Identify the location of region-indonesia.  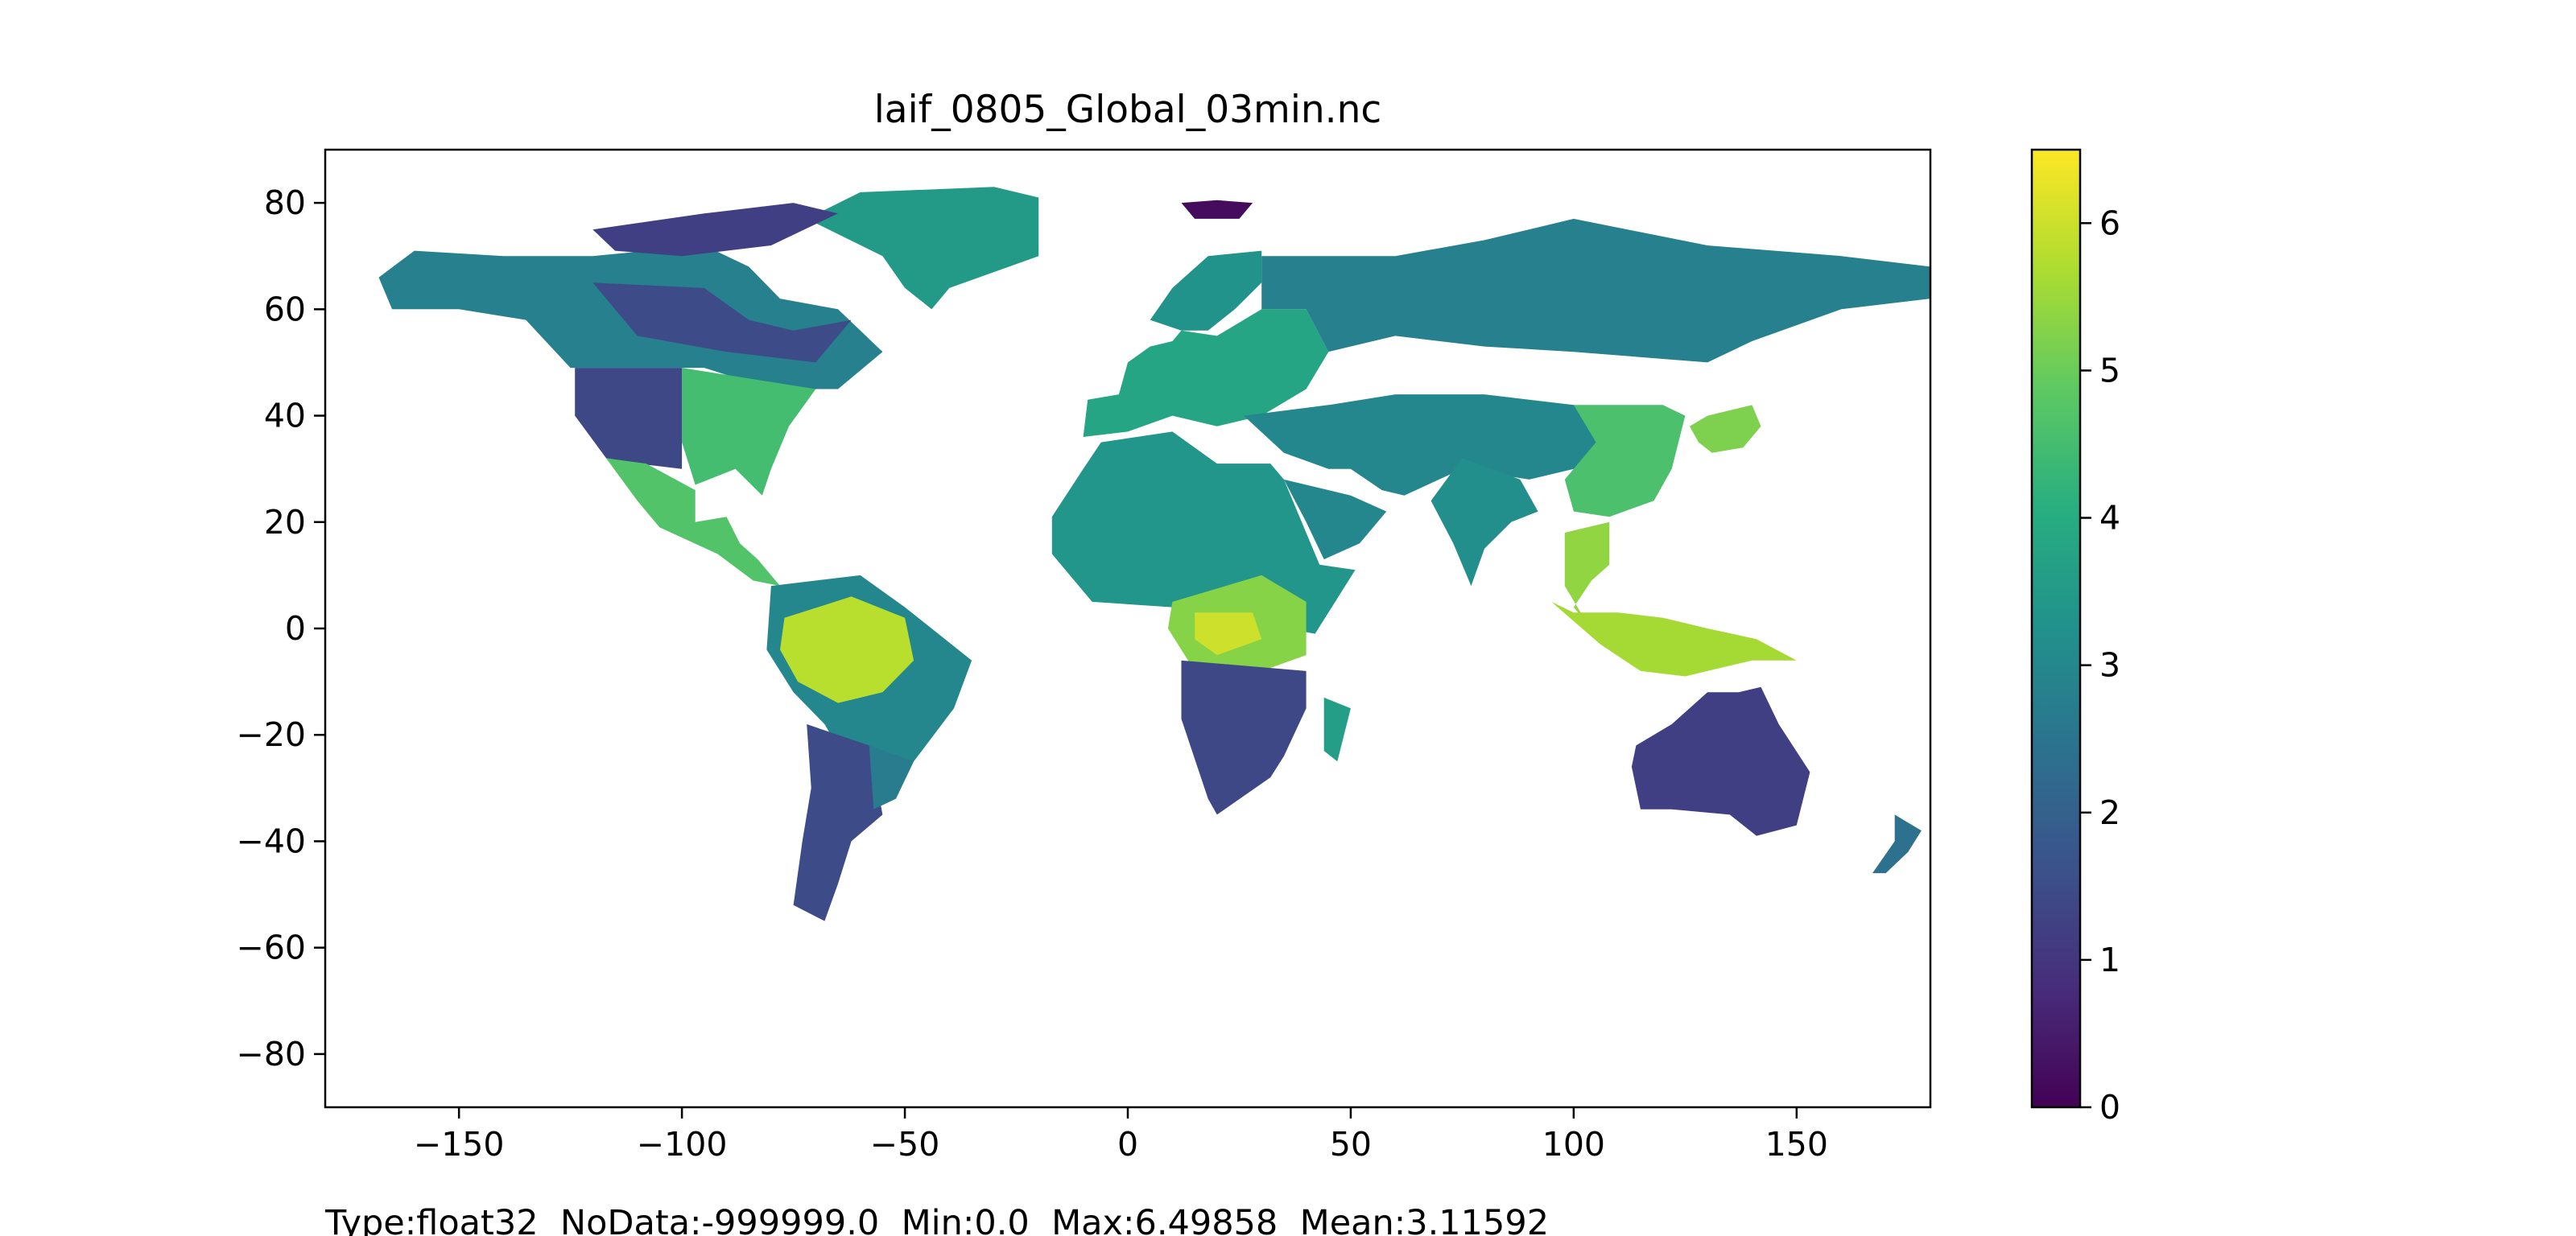
(1674, 639).